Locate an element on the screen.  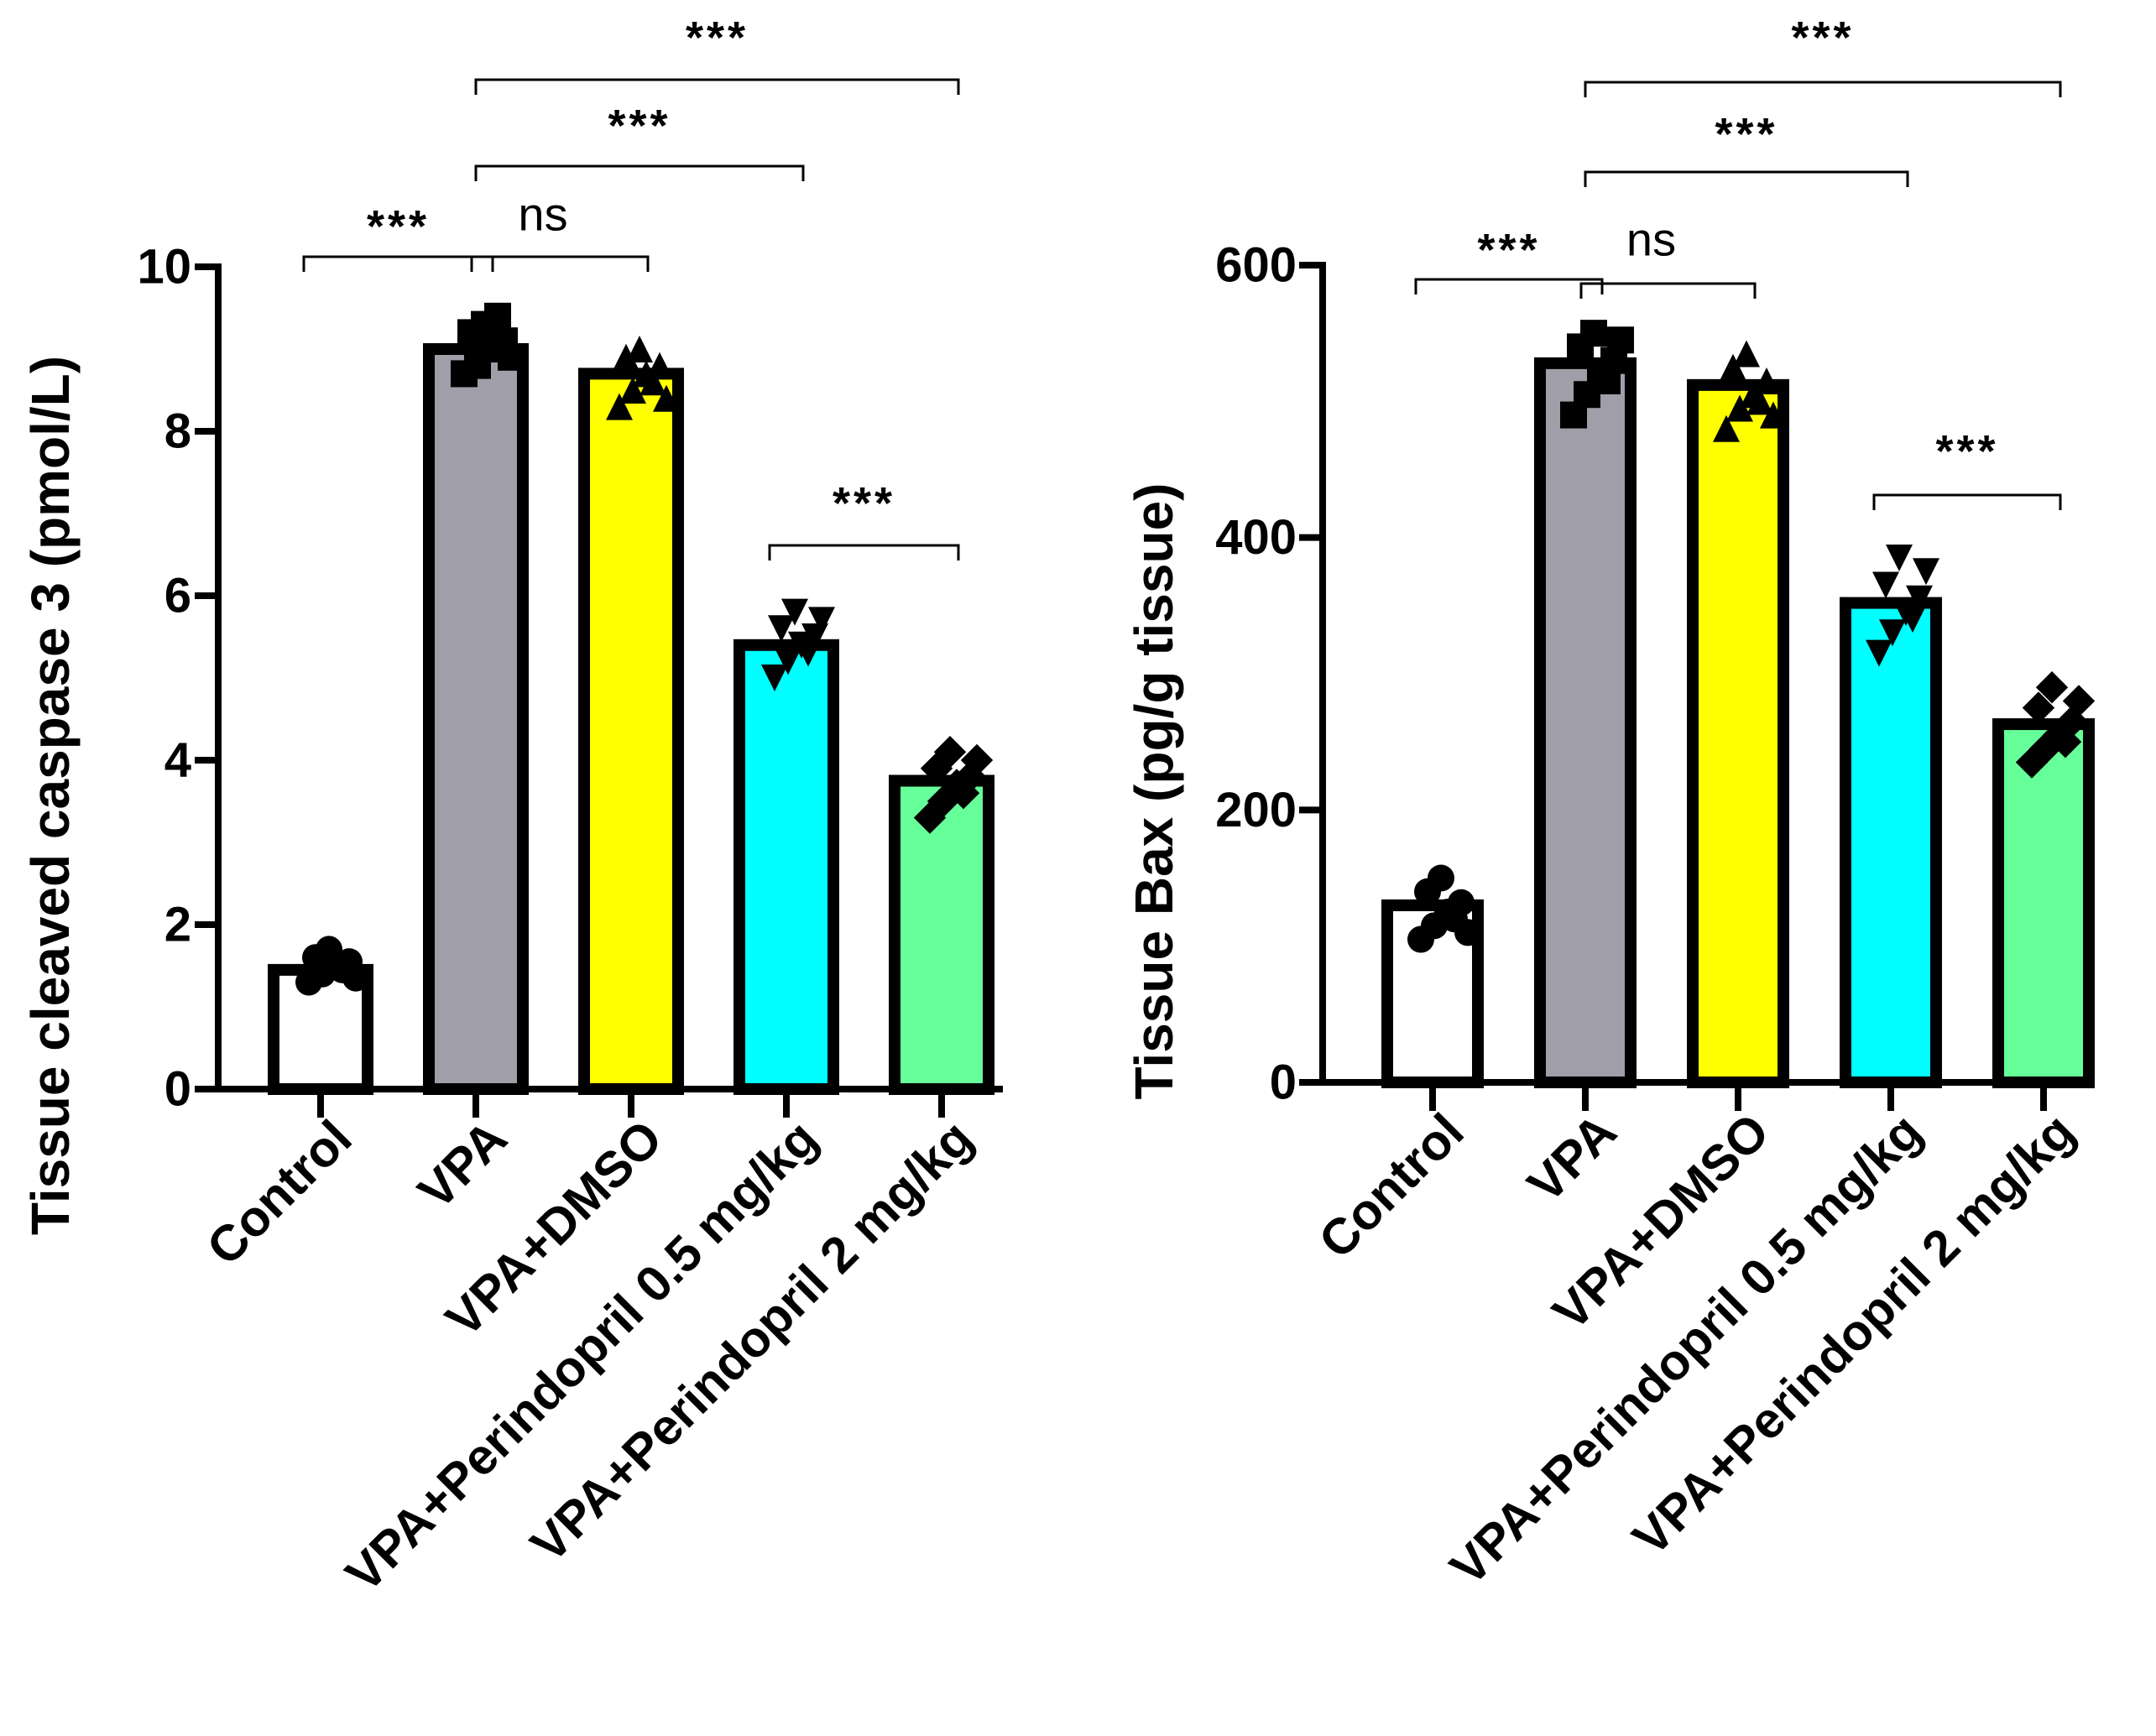
y-tick-label: 4 is located at coordinates (177, 760).